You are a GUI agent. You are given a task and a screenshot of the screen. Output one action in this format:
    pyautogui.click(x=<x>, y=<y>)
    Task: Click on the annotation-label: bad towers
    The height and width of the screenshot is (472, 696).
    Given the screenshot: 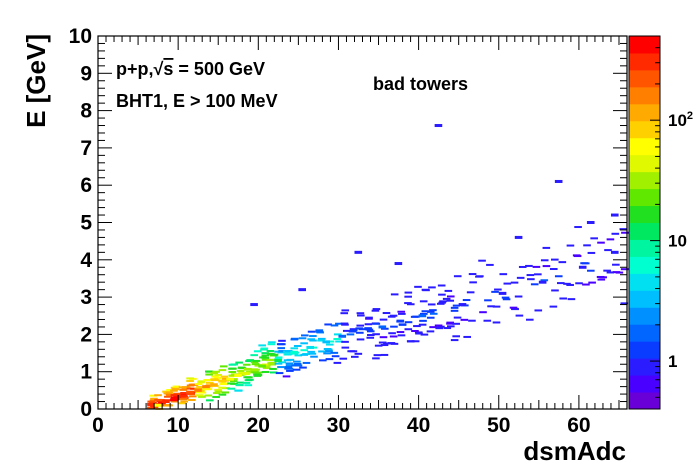 What is the action you would take?
    pyautogui.click(x=420, y=84)
    